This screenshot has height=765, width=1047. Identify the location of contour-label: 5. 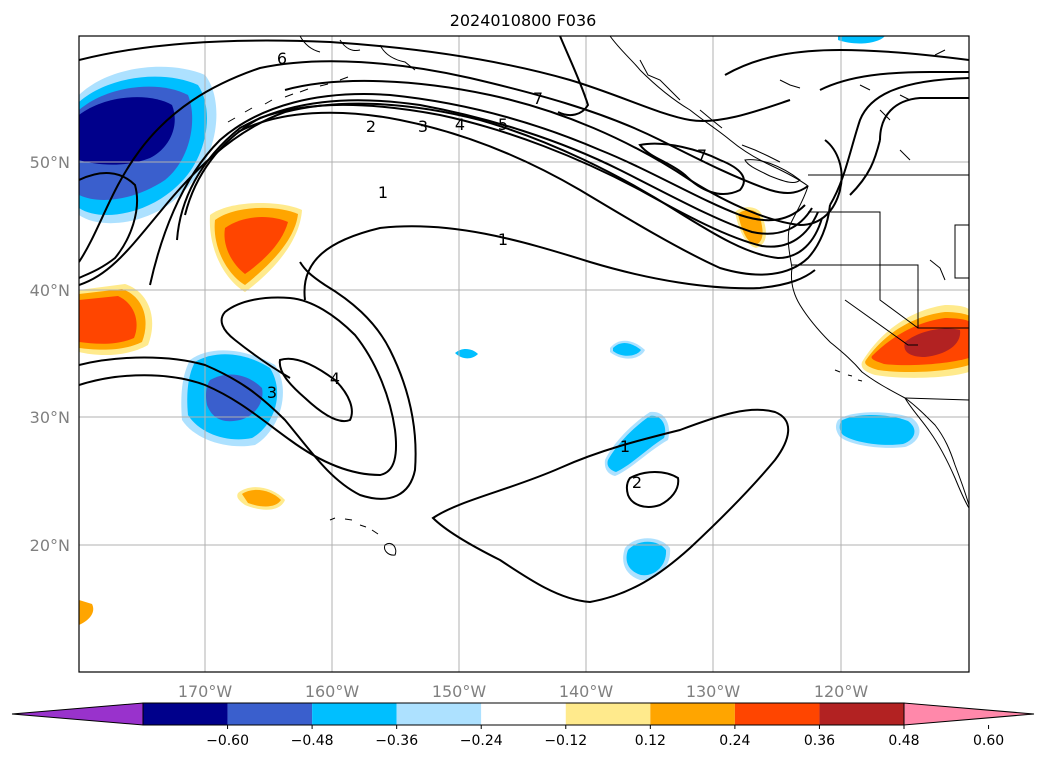
(503, 124).